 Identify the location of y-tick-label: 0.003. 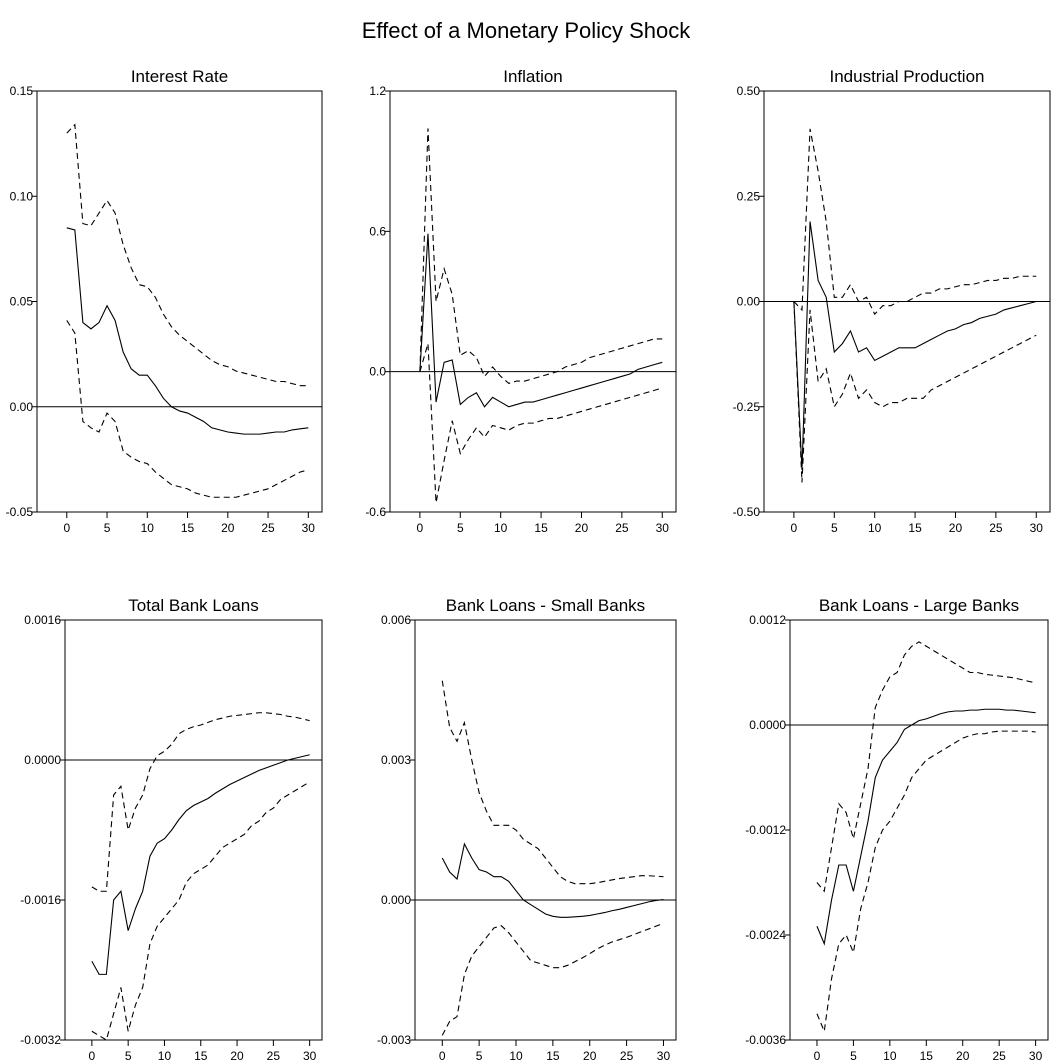
(396, 760).